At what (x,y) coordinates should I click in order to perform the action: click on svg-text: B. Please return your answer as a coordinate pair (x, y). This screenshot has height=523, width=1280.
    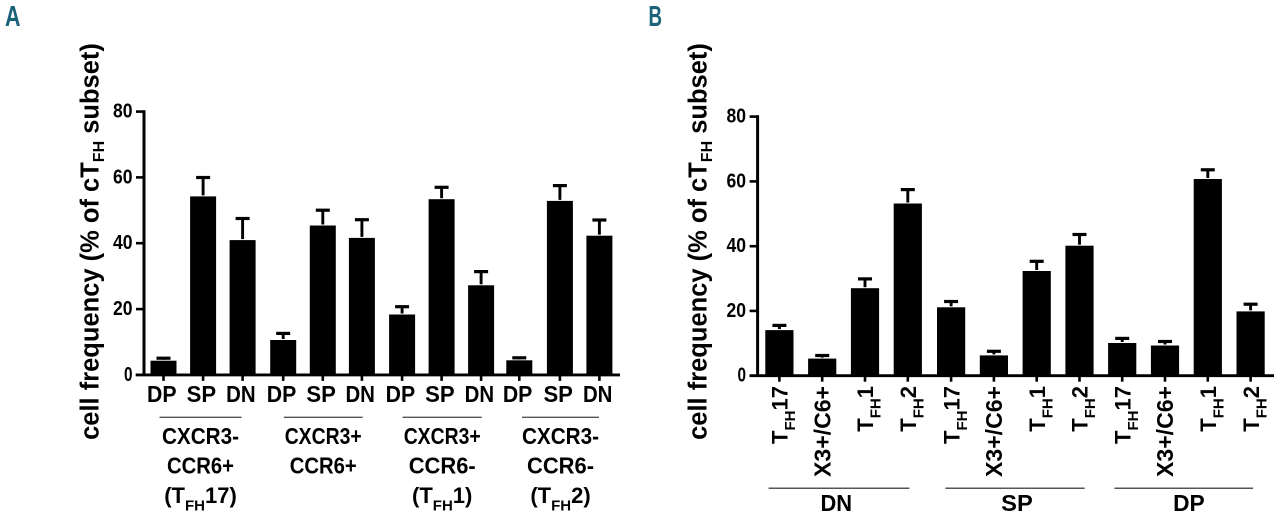
    Looking at the image, I should click on (656, 17).